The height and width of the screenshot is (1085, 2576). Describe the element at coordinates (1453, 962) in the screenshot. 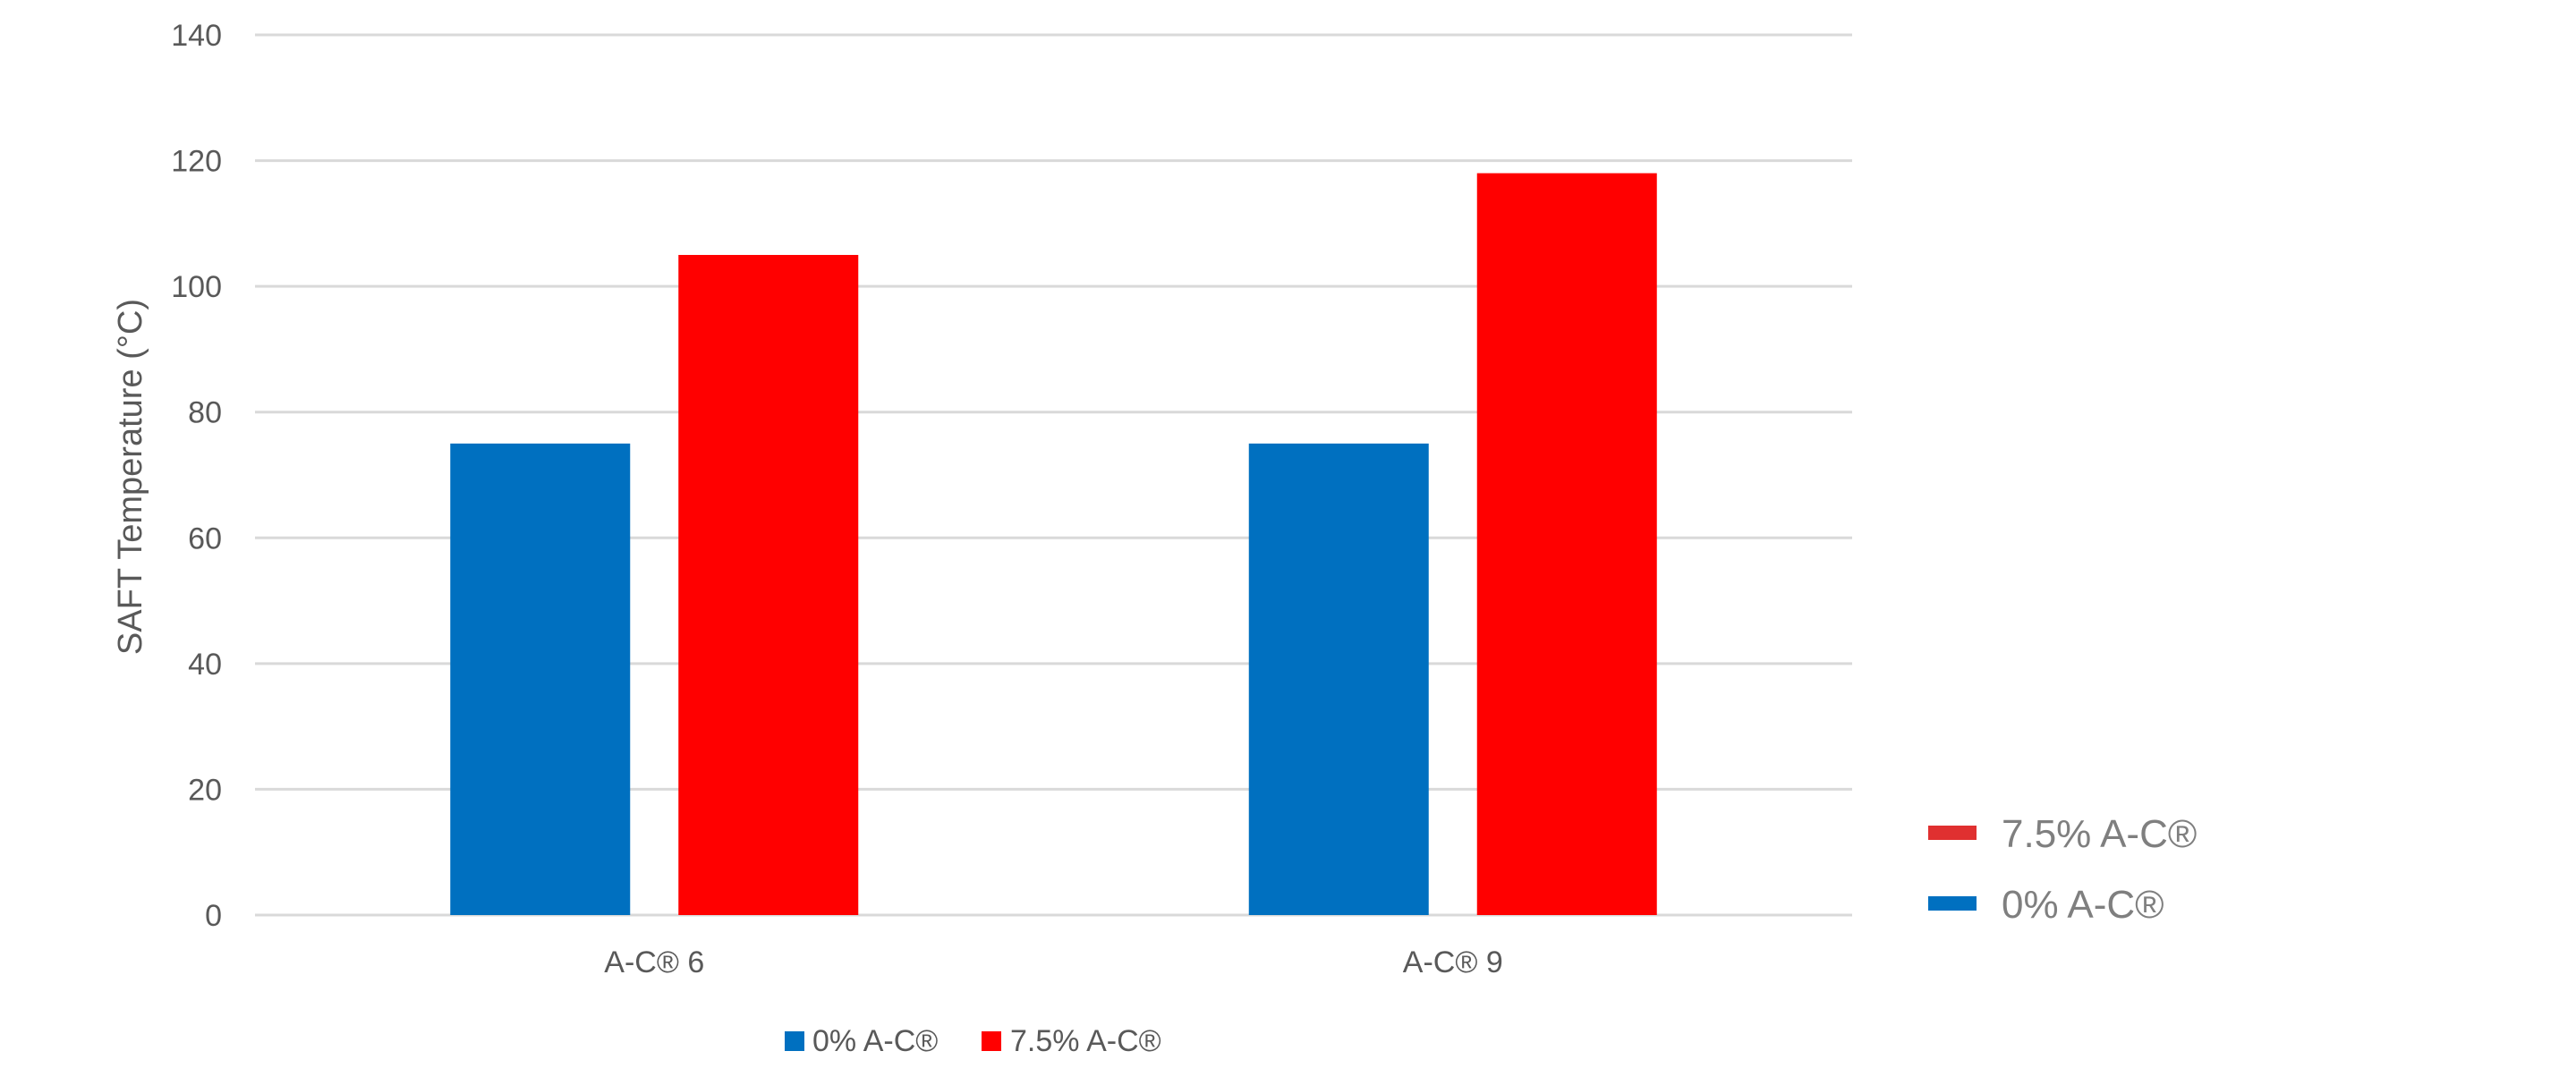

I see `x-tick-label: A-C® 9` at that location.